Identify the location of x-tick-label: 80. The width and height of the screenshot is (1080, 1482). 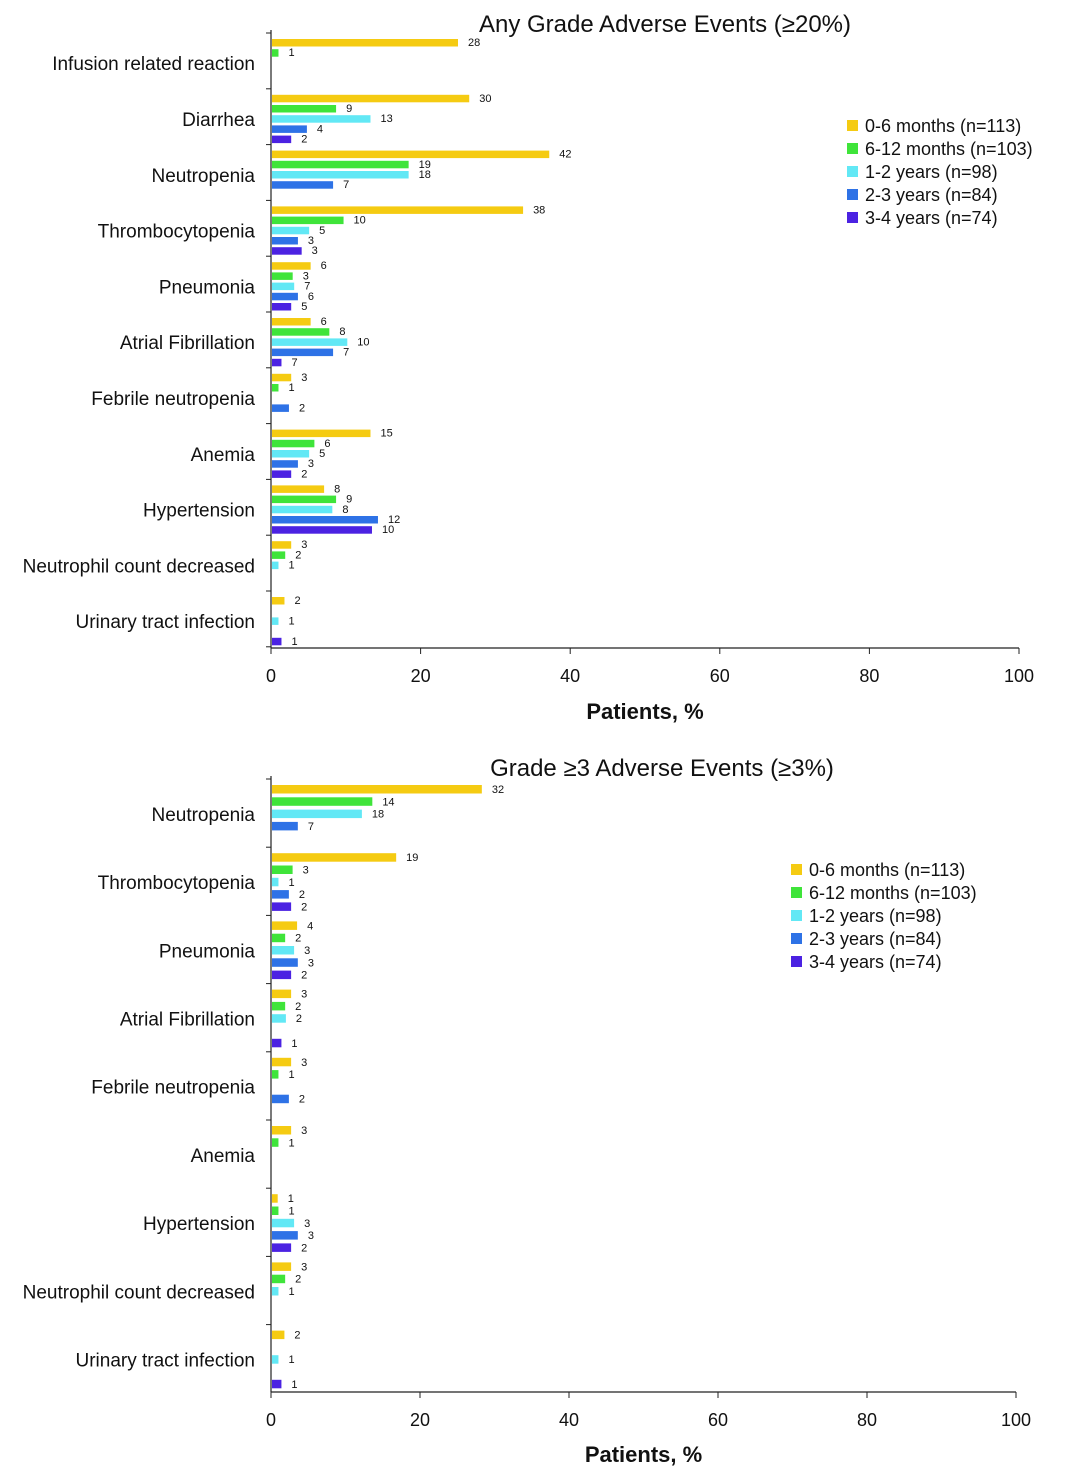
(867, 1420).